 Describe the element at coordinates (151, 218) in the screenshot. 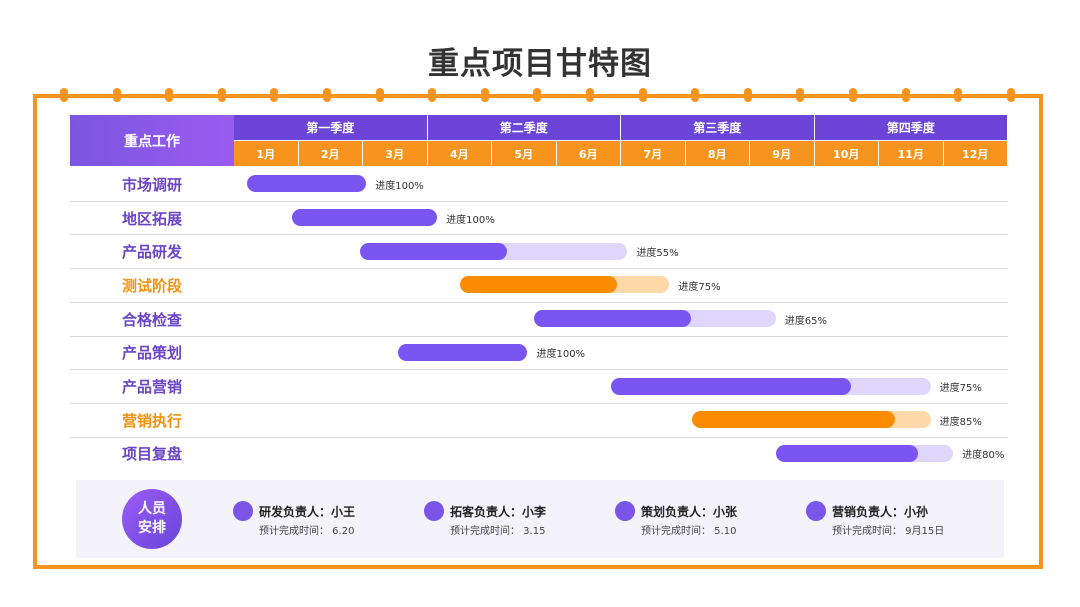

I see `task-label: 地区拓展` at that location.